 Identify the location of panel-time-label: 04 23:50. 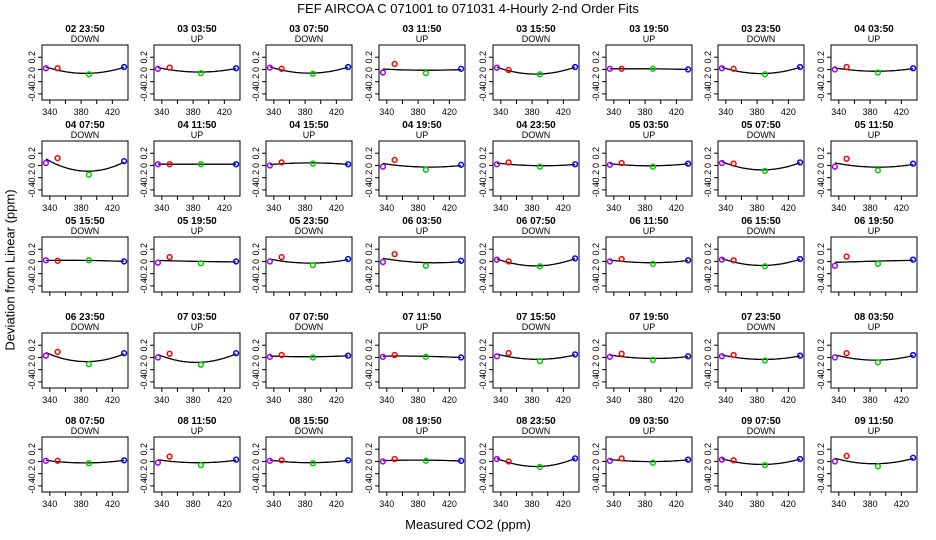
(536, 125).